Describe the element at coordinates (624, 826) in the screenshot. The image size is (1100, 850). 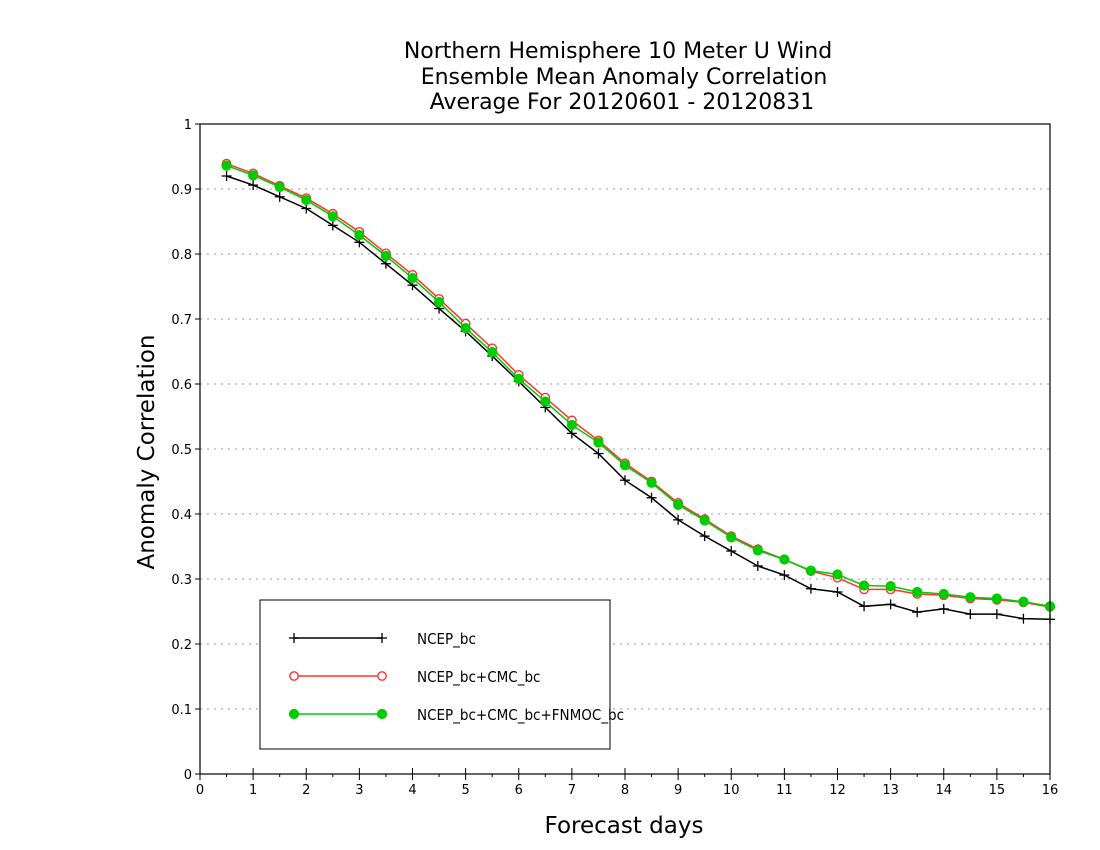
I see `x-axis-label: Forecast days` at that location.